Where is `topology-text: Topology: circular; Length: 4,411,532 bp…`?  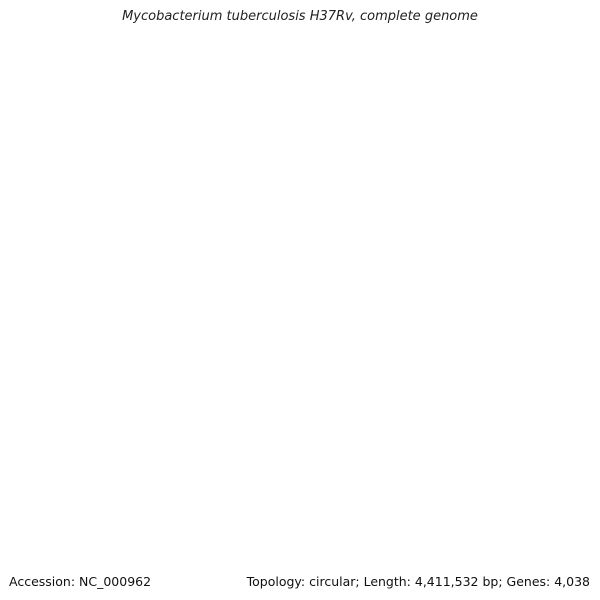
topology-text: Topology: circular; Length: 4,411,532 bp… is located at coordinates (418, 581).